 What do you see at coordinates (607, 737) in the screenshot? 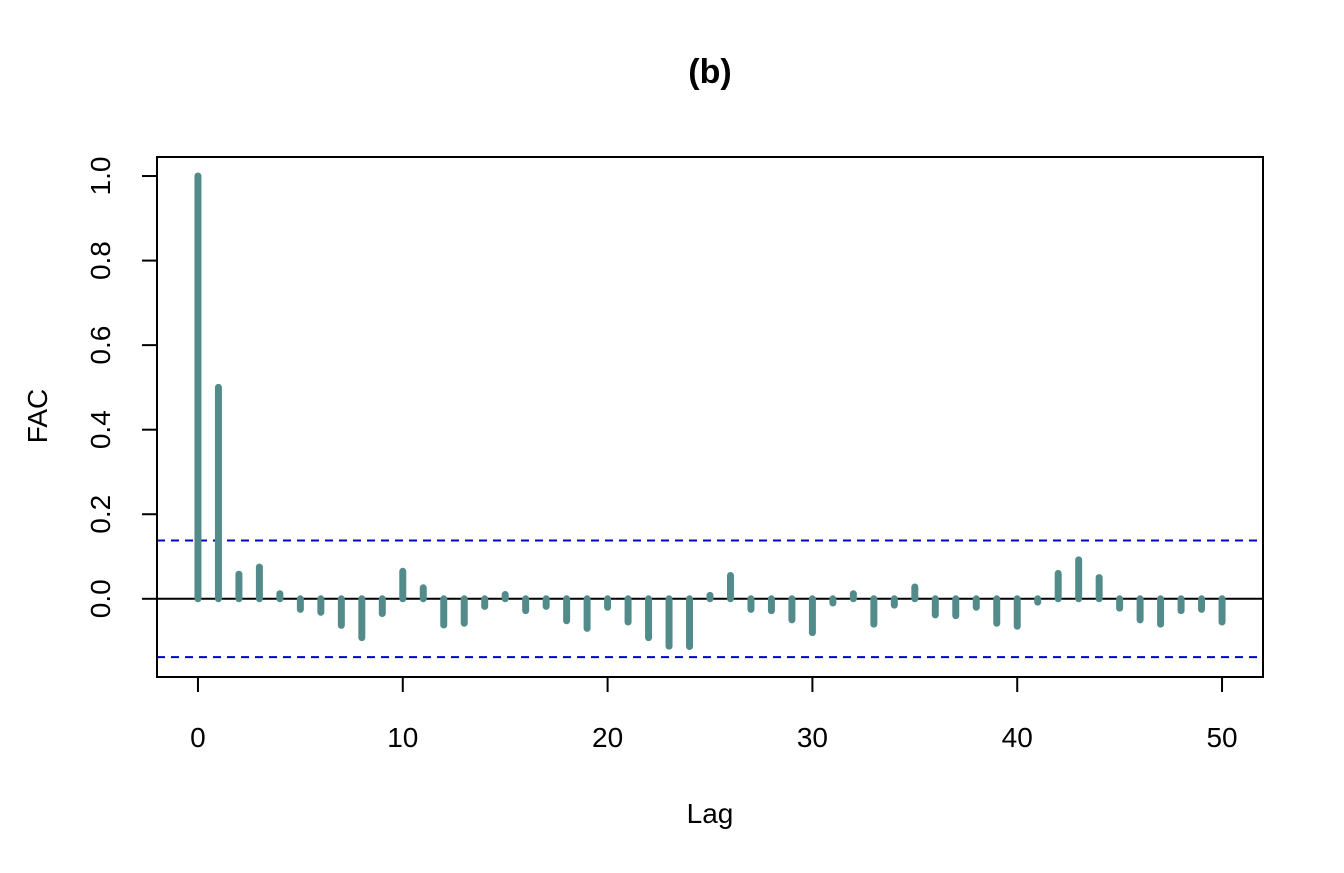
I see `x-tick-label: 20` at bounding box center [607, 737].